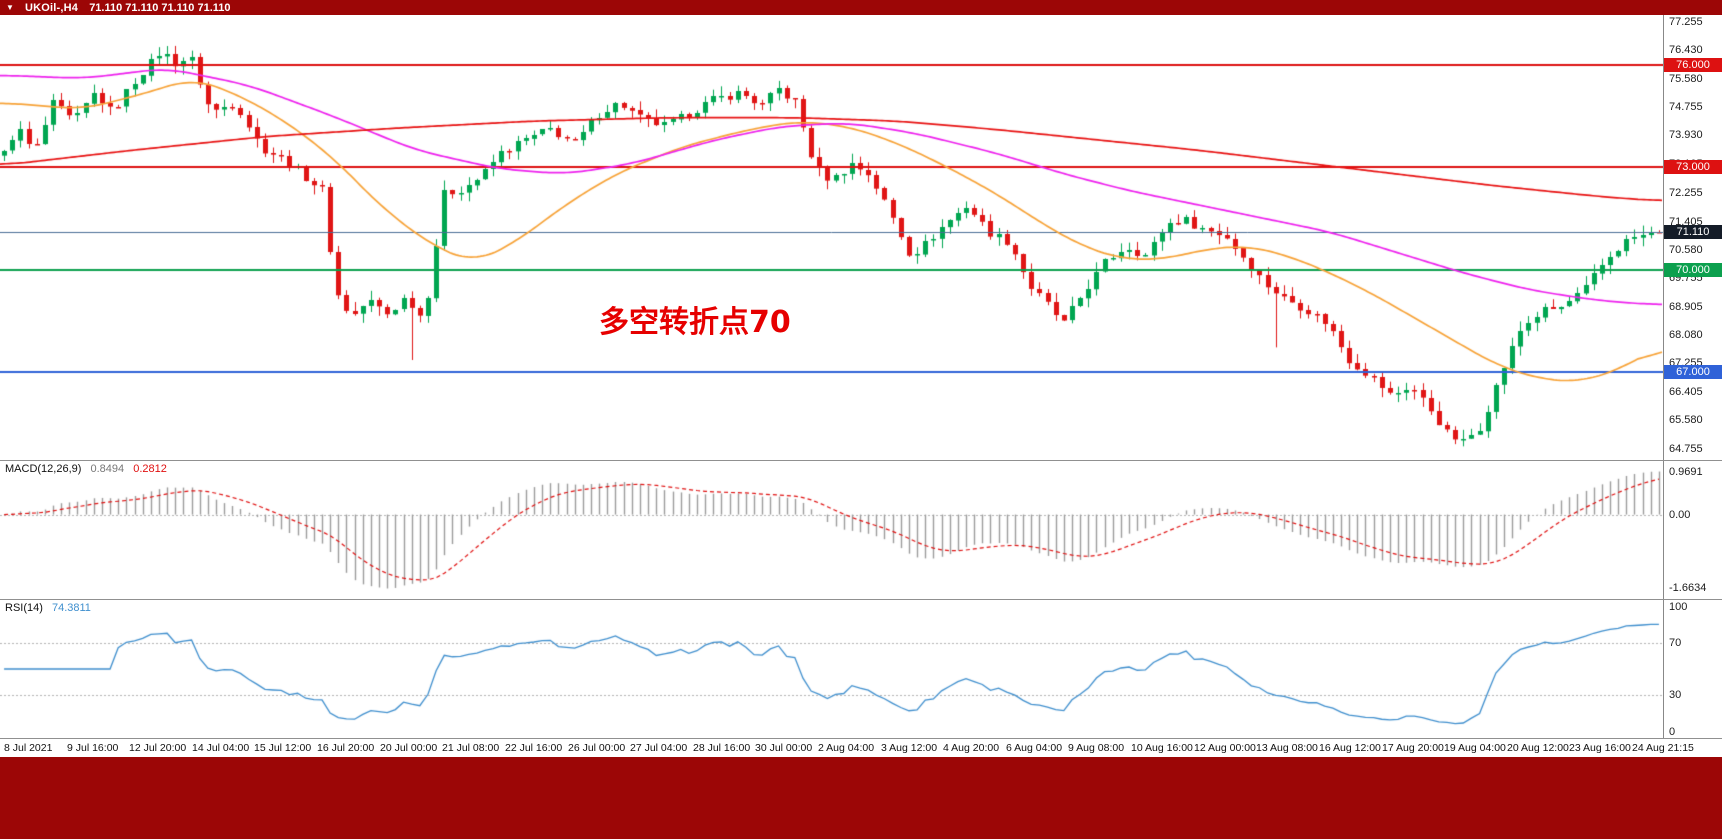  What do you see at coordinates (1287, 748) in the screenshot?
I see `time-tick-label: 13 Aug 08:00` at bounding box center [1287, 748].